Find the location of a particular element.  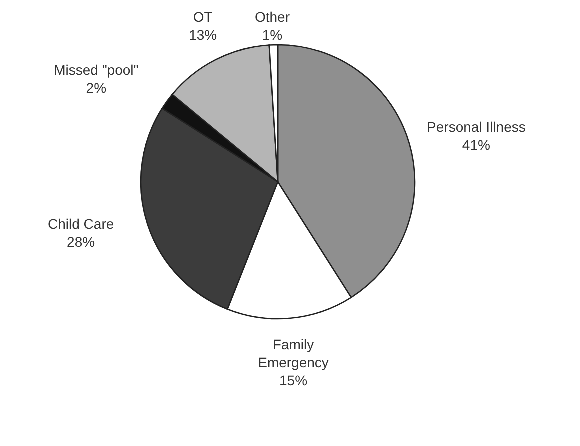

data-label: 41% is located at coordinates (476, 144).